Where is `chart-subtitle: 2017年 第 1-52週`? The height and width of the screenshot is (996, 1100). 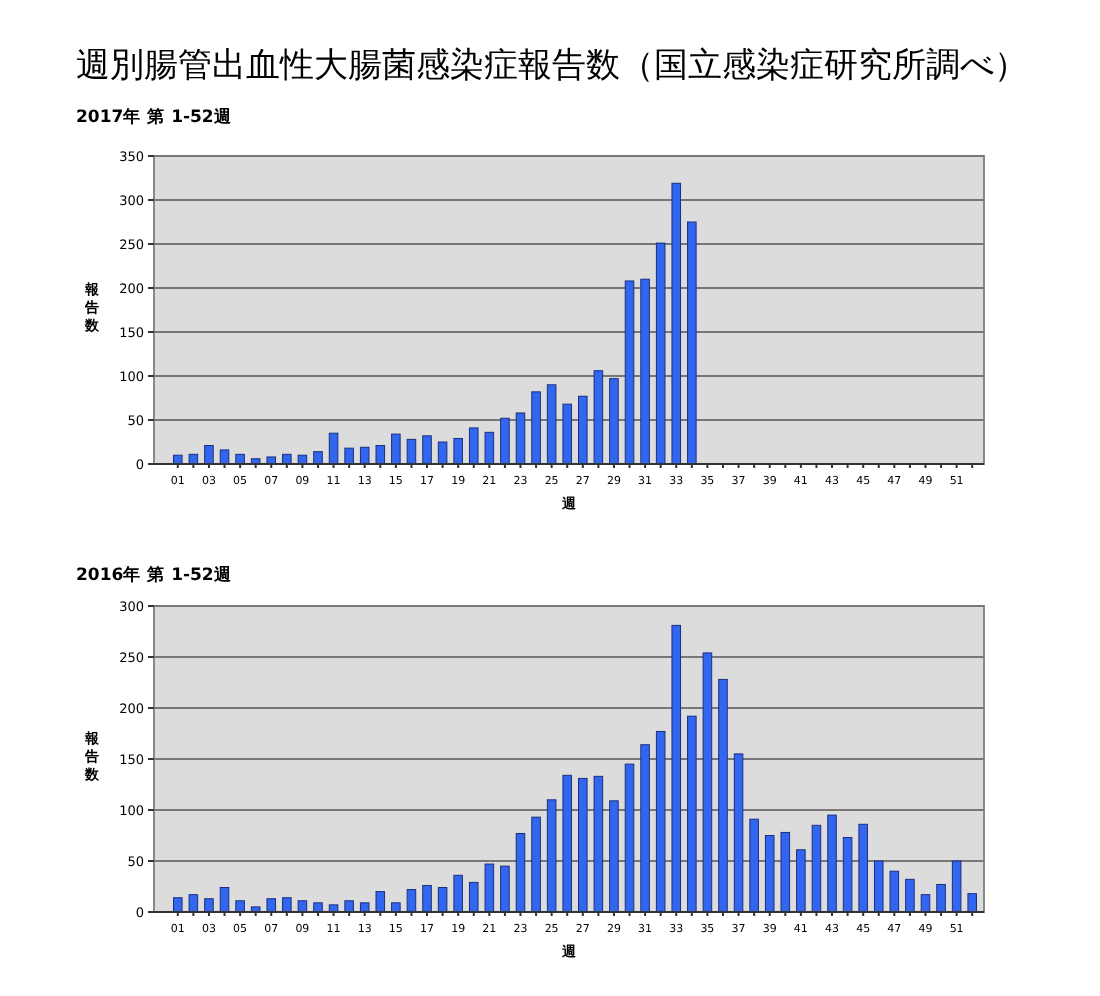 chart-subtitle: 2017年 第 1-52週 is located at coordinates (155, 117).